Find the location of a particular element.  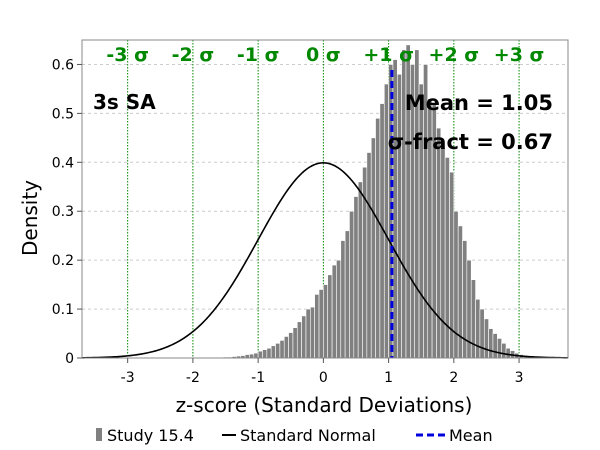

y-axis-label: Density is located at coordinates (30, 218).